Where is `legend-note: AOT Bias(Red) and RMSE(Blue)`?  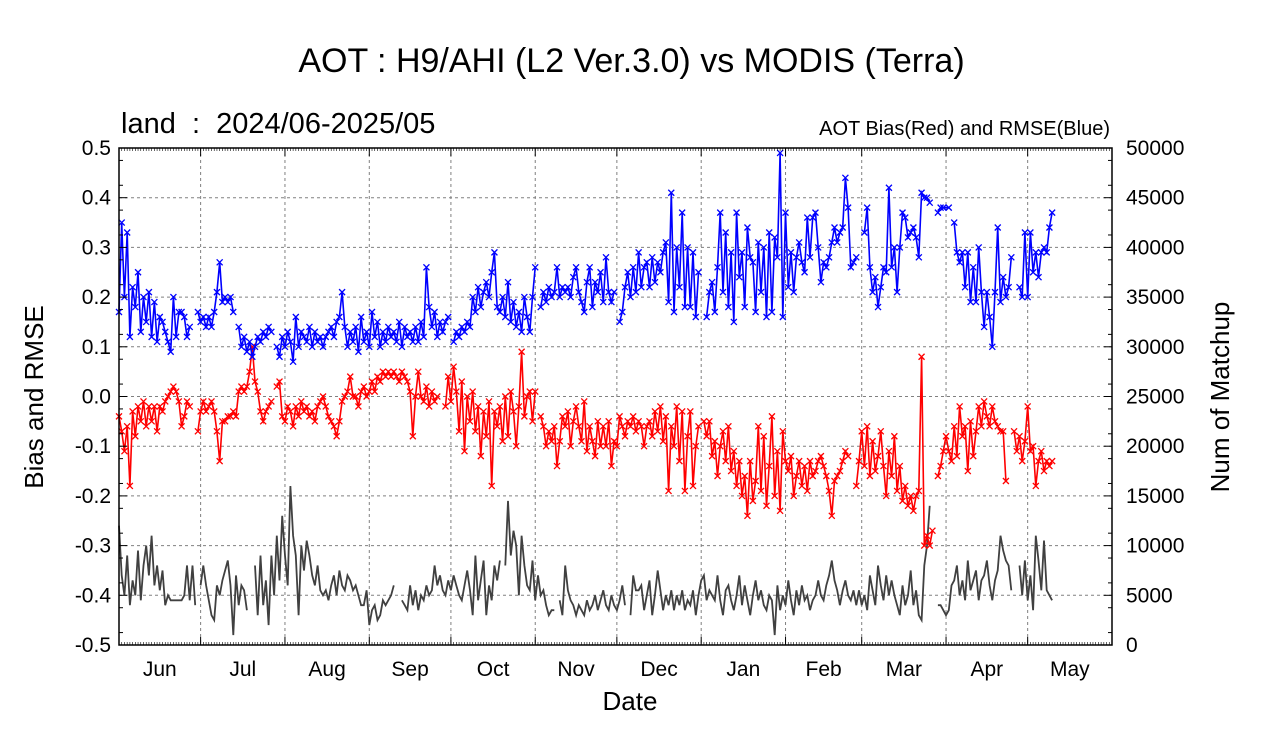 legend-note: AOT Bias(Red) and RMSE(Blue) is located at coordinates (964, 129).